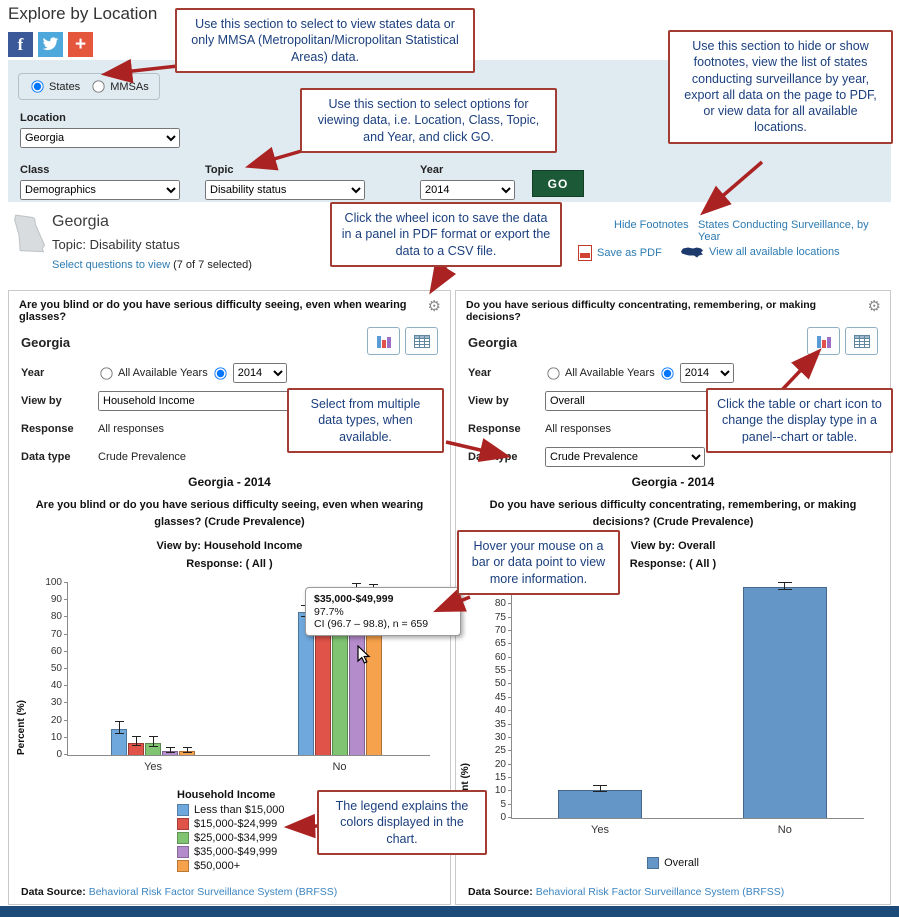 This screenshot has width=899, height=917. Describe the element at coordinates (47, 429) in the screenshot. I see `response-label: Response` at that location.